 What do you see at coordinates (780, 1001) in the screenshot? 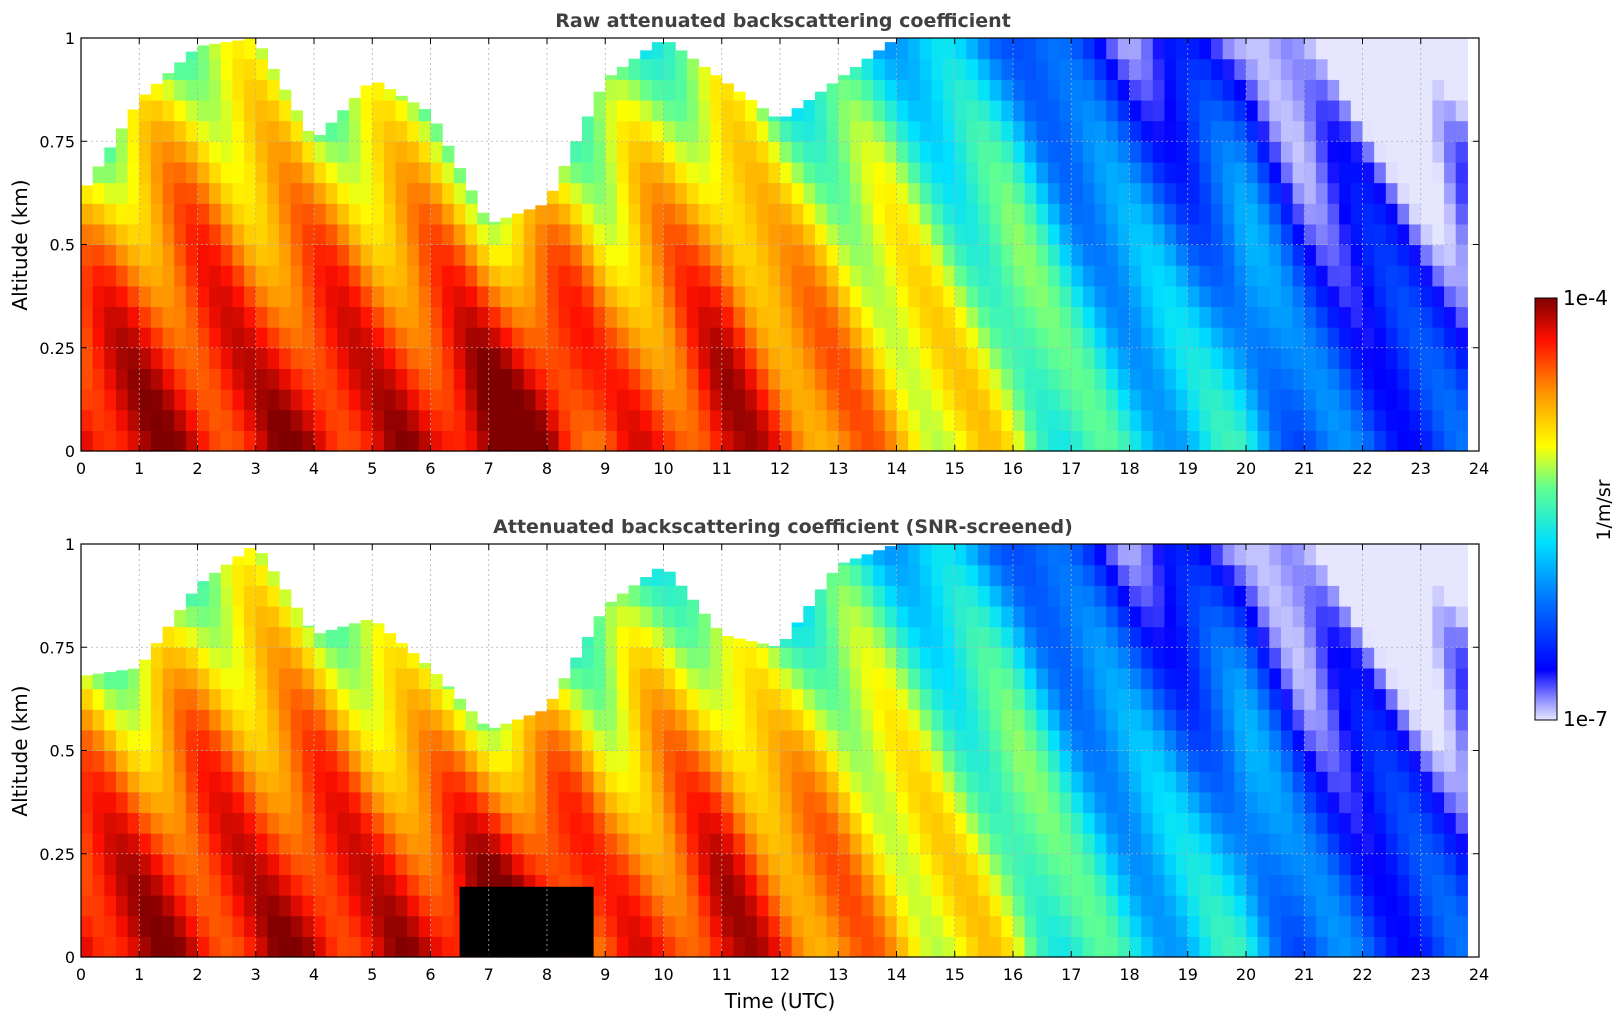
I see `x-axis-label: Time (UTC)` at bounding box center [780, 1001].